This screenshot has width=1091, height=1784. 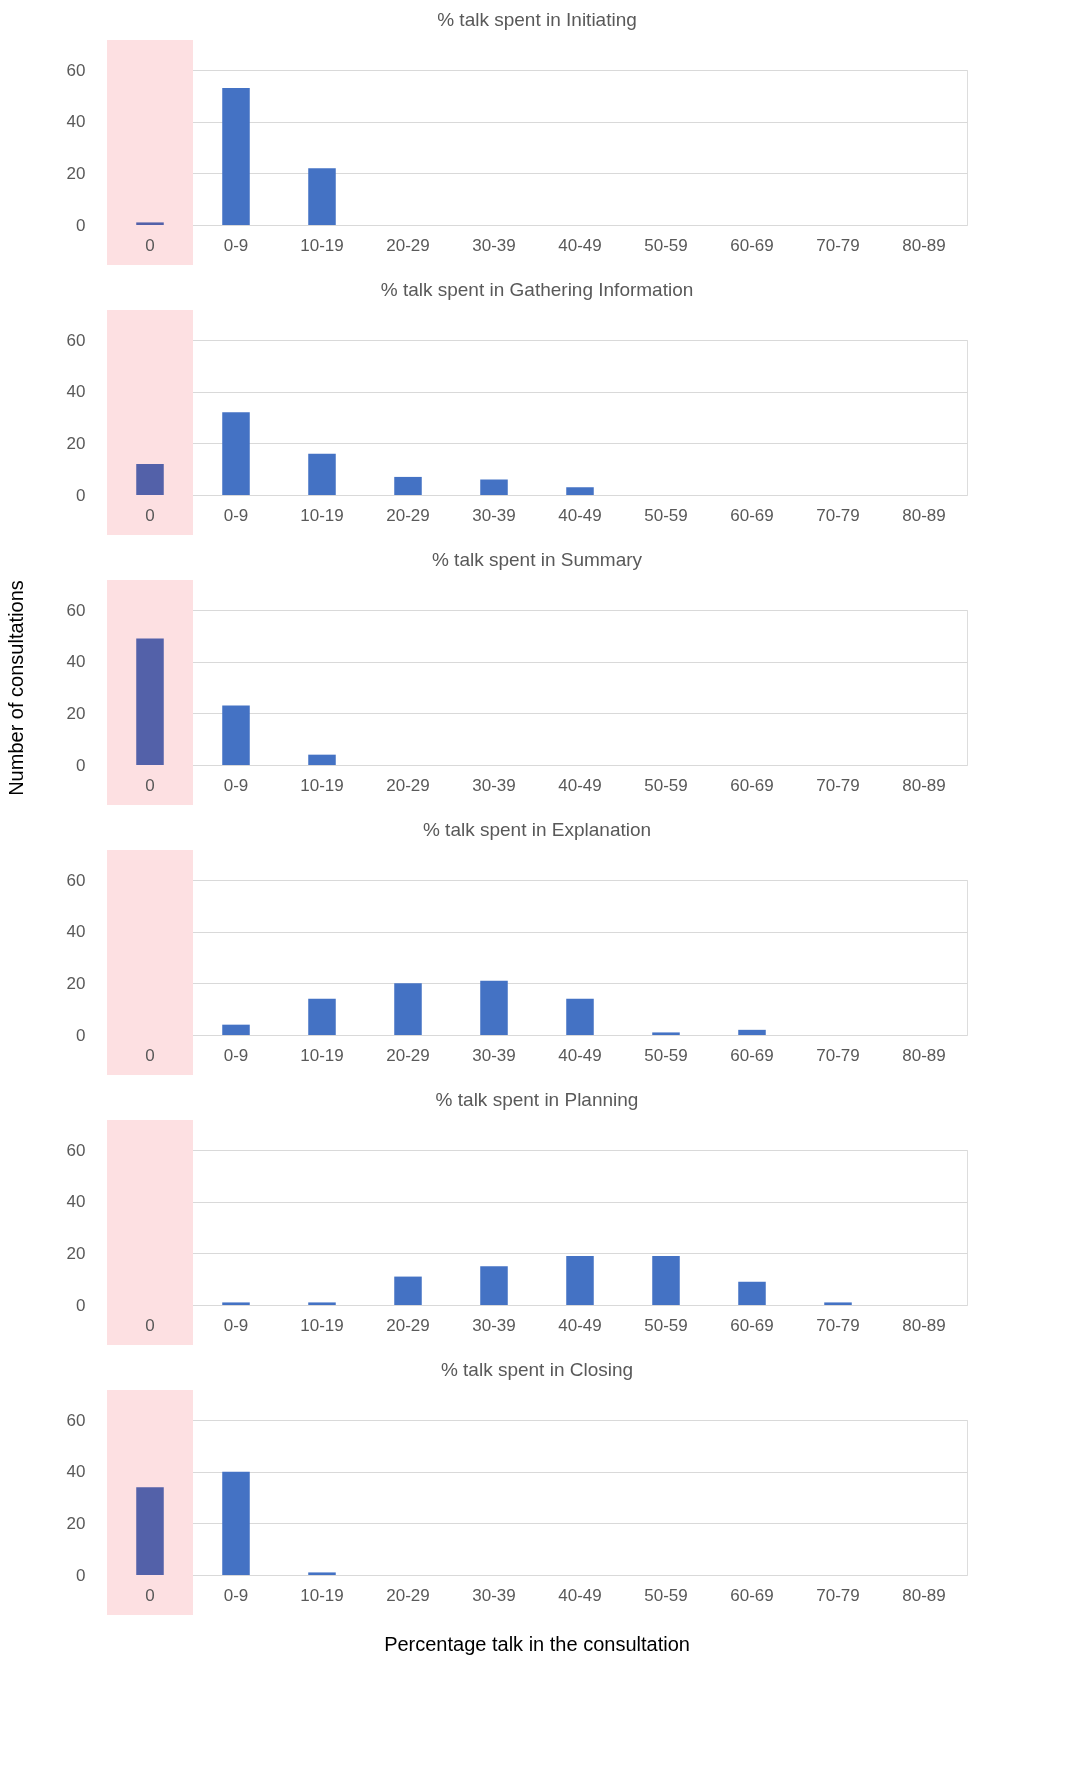 I want to click on x-axis-title: Percentage talk in the consultation, so click(x=537, y=1644).